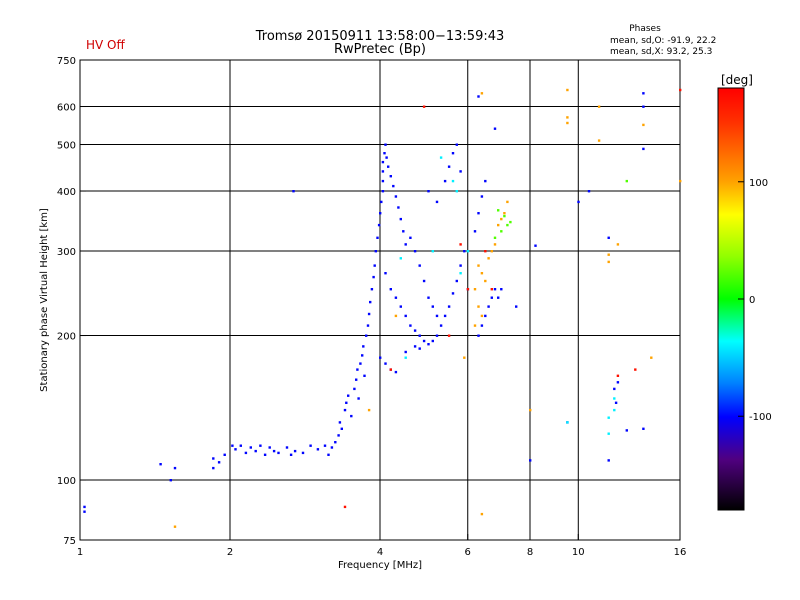 This screenshot has height=600, width=800. Describe the element at coordinates (752, 300) in the screenshot. I see `colorbar-tick-label: 0` at that location.